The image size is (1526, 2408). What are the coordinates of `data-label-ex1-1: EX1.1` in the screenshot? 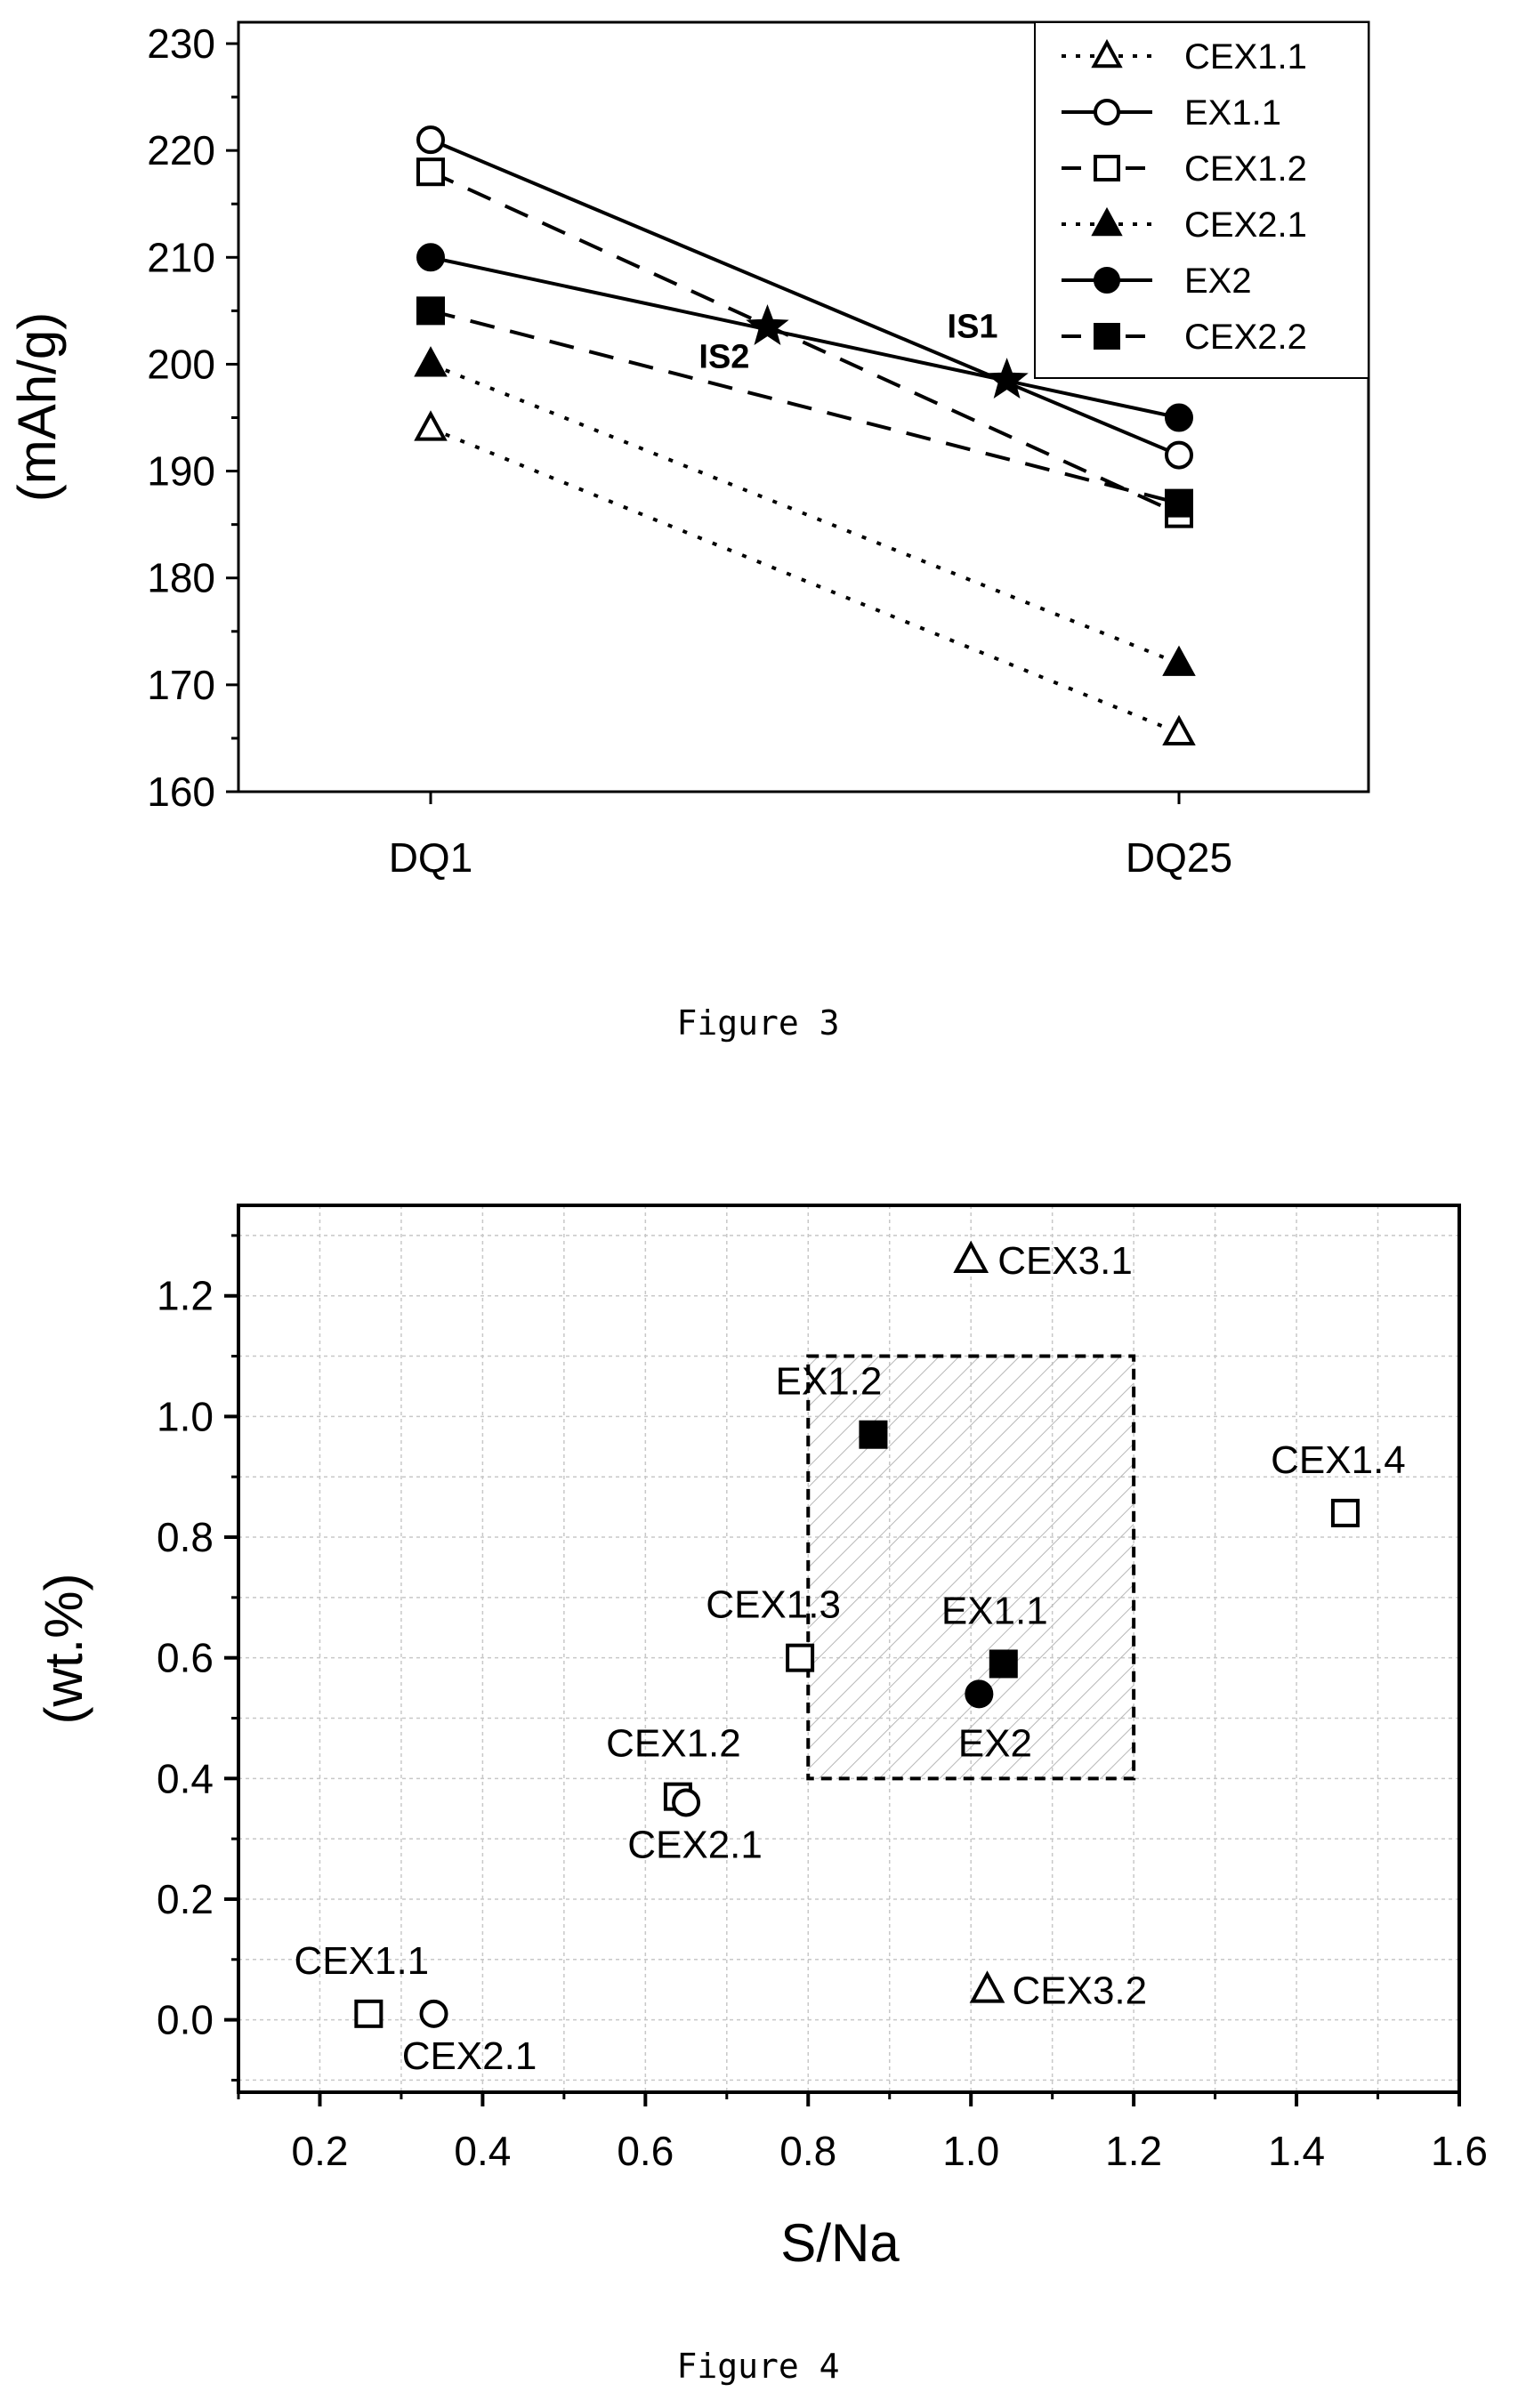 It's located at (994, 1610).